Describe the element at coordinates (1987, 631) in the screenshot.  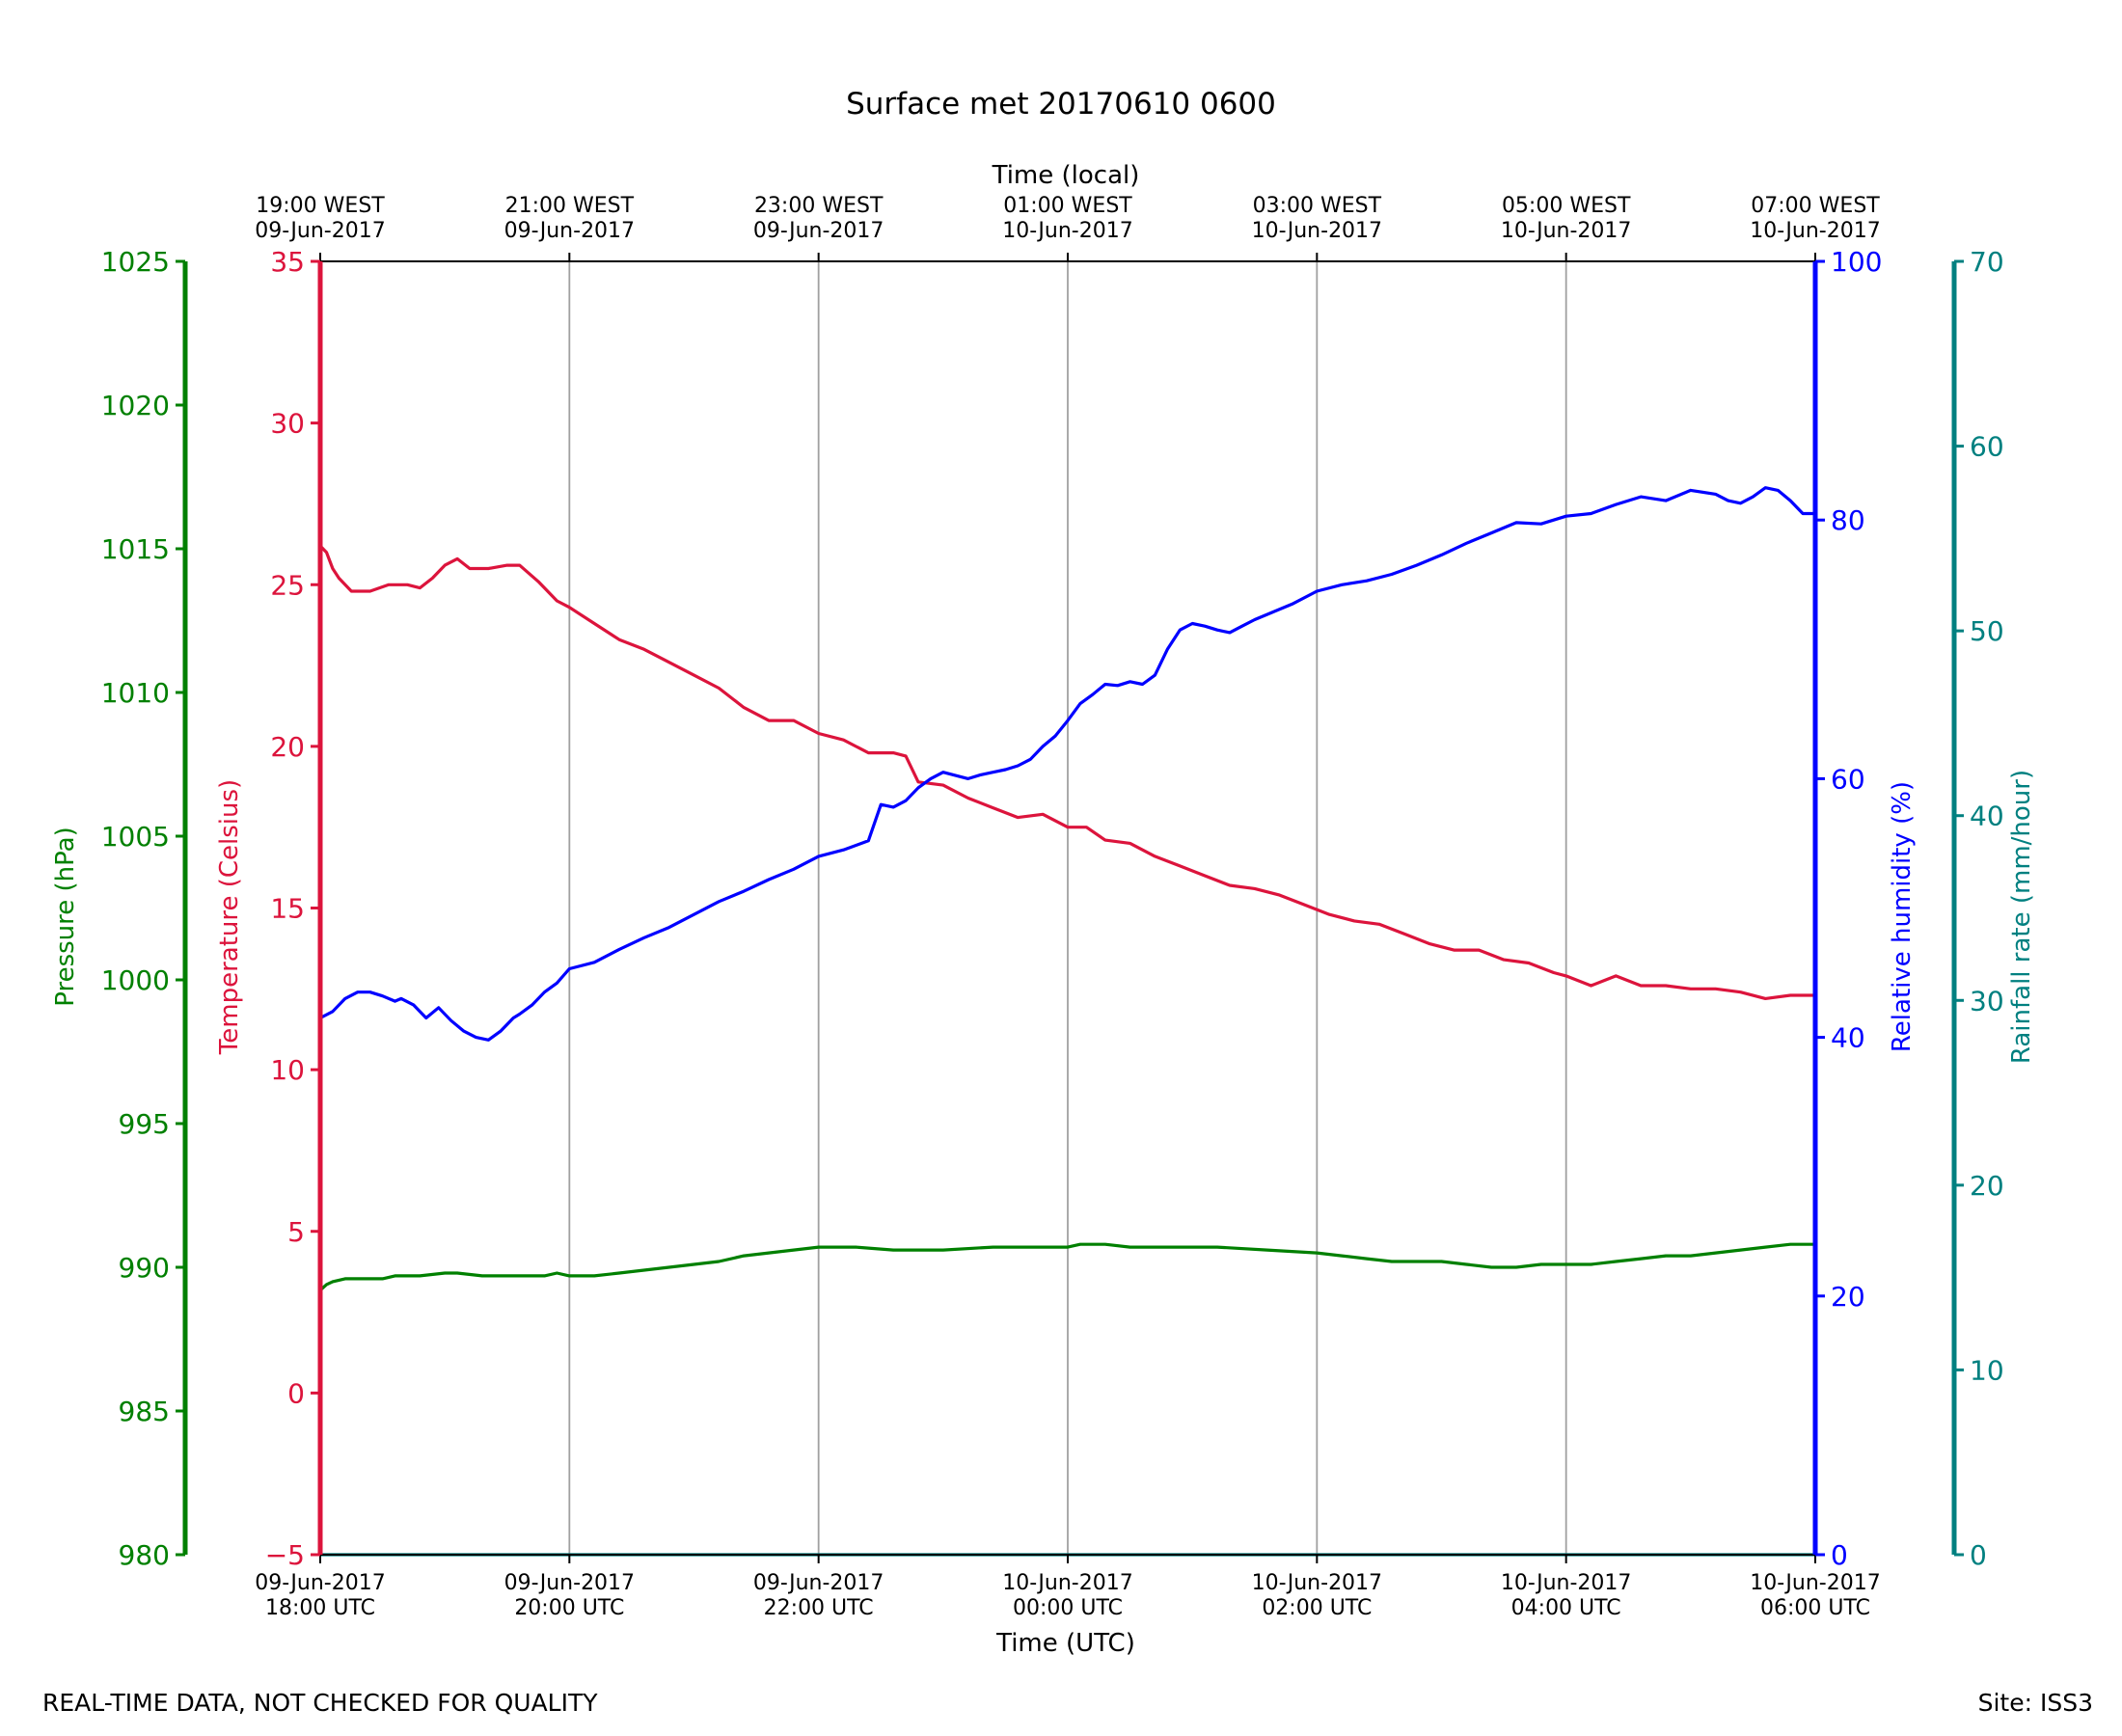
I see `rainfall-axis-tick-label: 50` at that location.